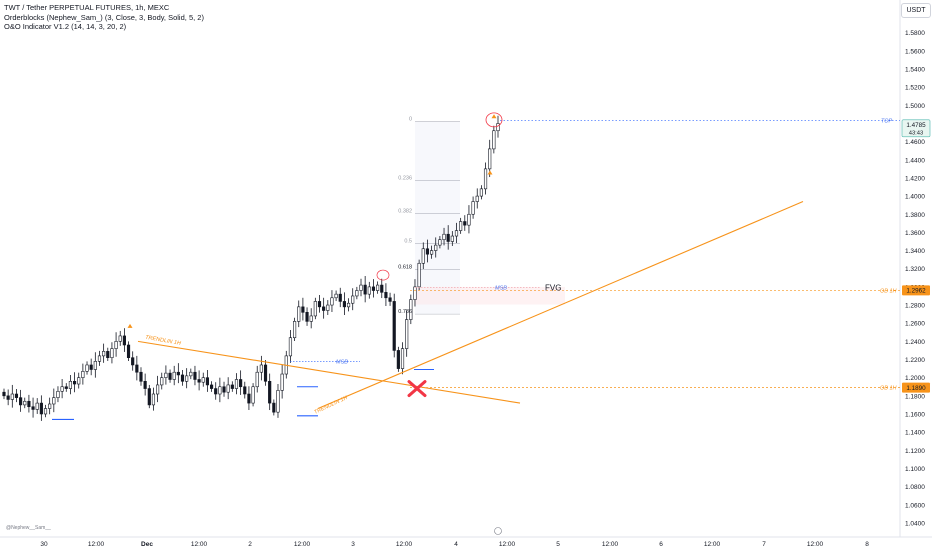  Describe the element at coordinates (490, 218) in the screenshot. I see `overlays-back` at that location.